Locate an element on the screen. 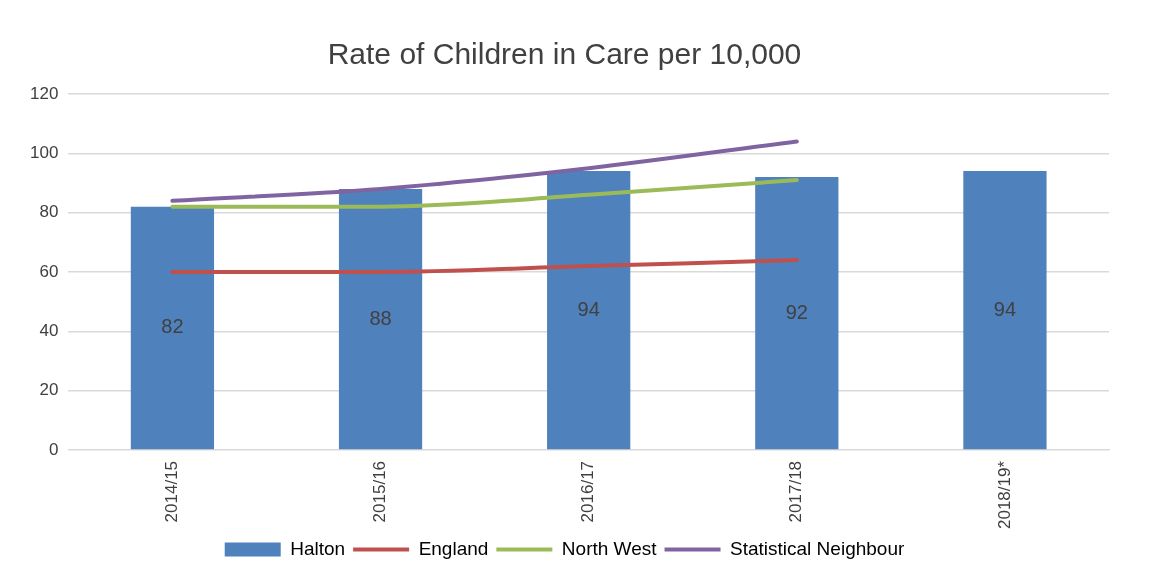 This screenshot has width=1169, height=579. x-tick-label: 2018/19* is located at coordinates (1004, 495).